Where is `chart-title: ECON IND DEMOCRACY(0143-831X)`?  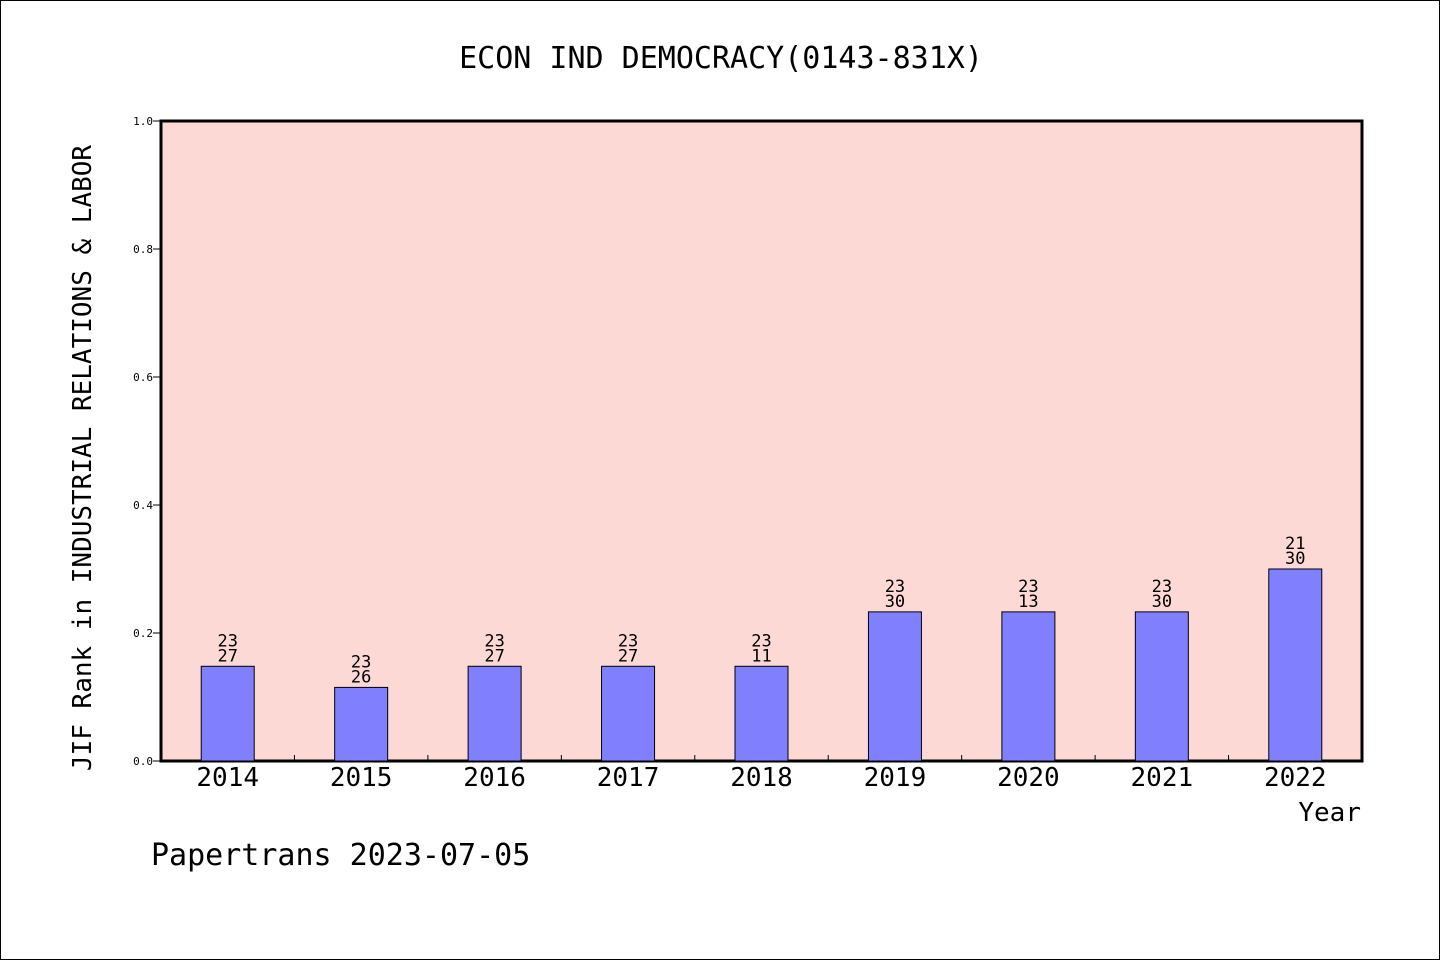 chart-title: ECON IND DEMOCRACY(0143-831X) is located at coordinates (721, 58).